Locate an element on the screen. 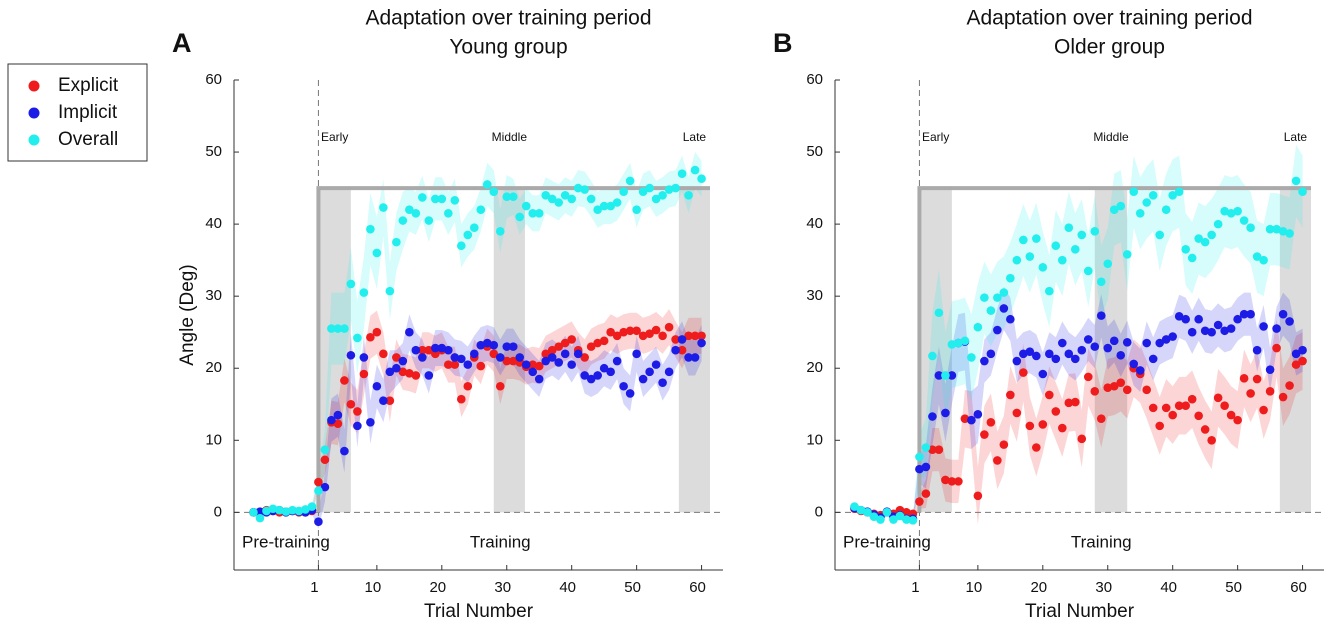 The width and height of the screenshot is (1330, 627). x-tick-label: 10 is located at coordinates (373, 587).